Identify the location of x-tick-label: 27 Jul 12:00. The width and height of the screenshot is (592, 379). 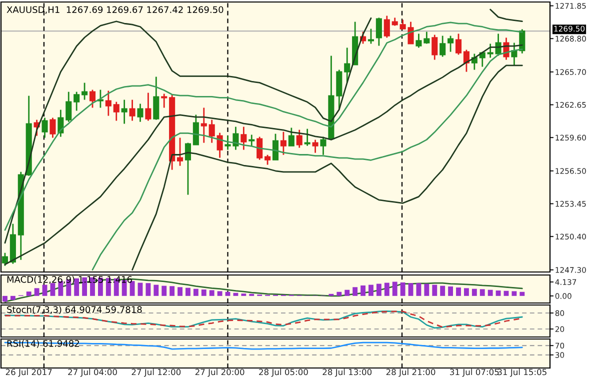
(156, 372).